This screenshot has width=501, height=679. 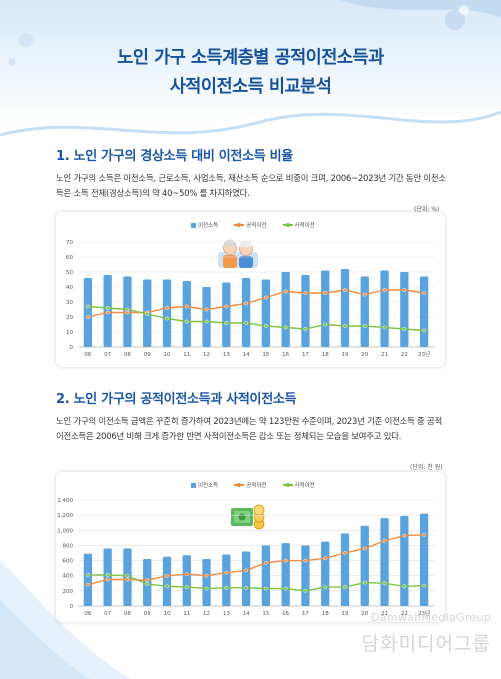 What do you see at coordinates (69, 258) in the screenshot?
I see `y-tick-label: 60` at bounding box center [69, 258].